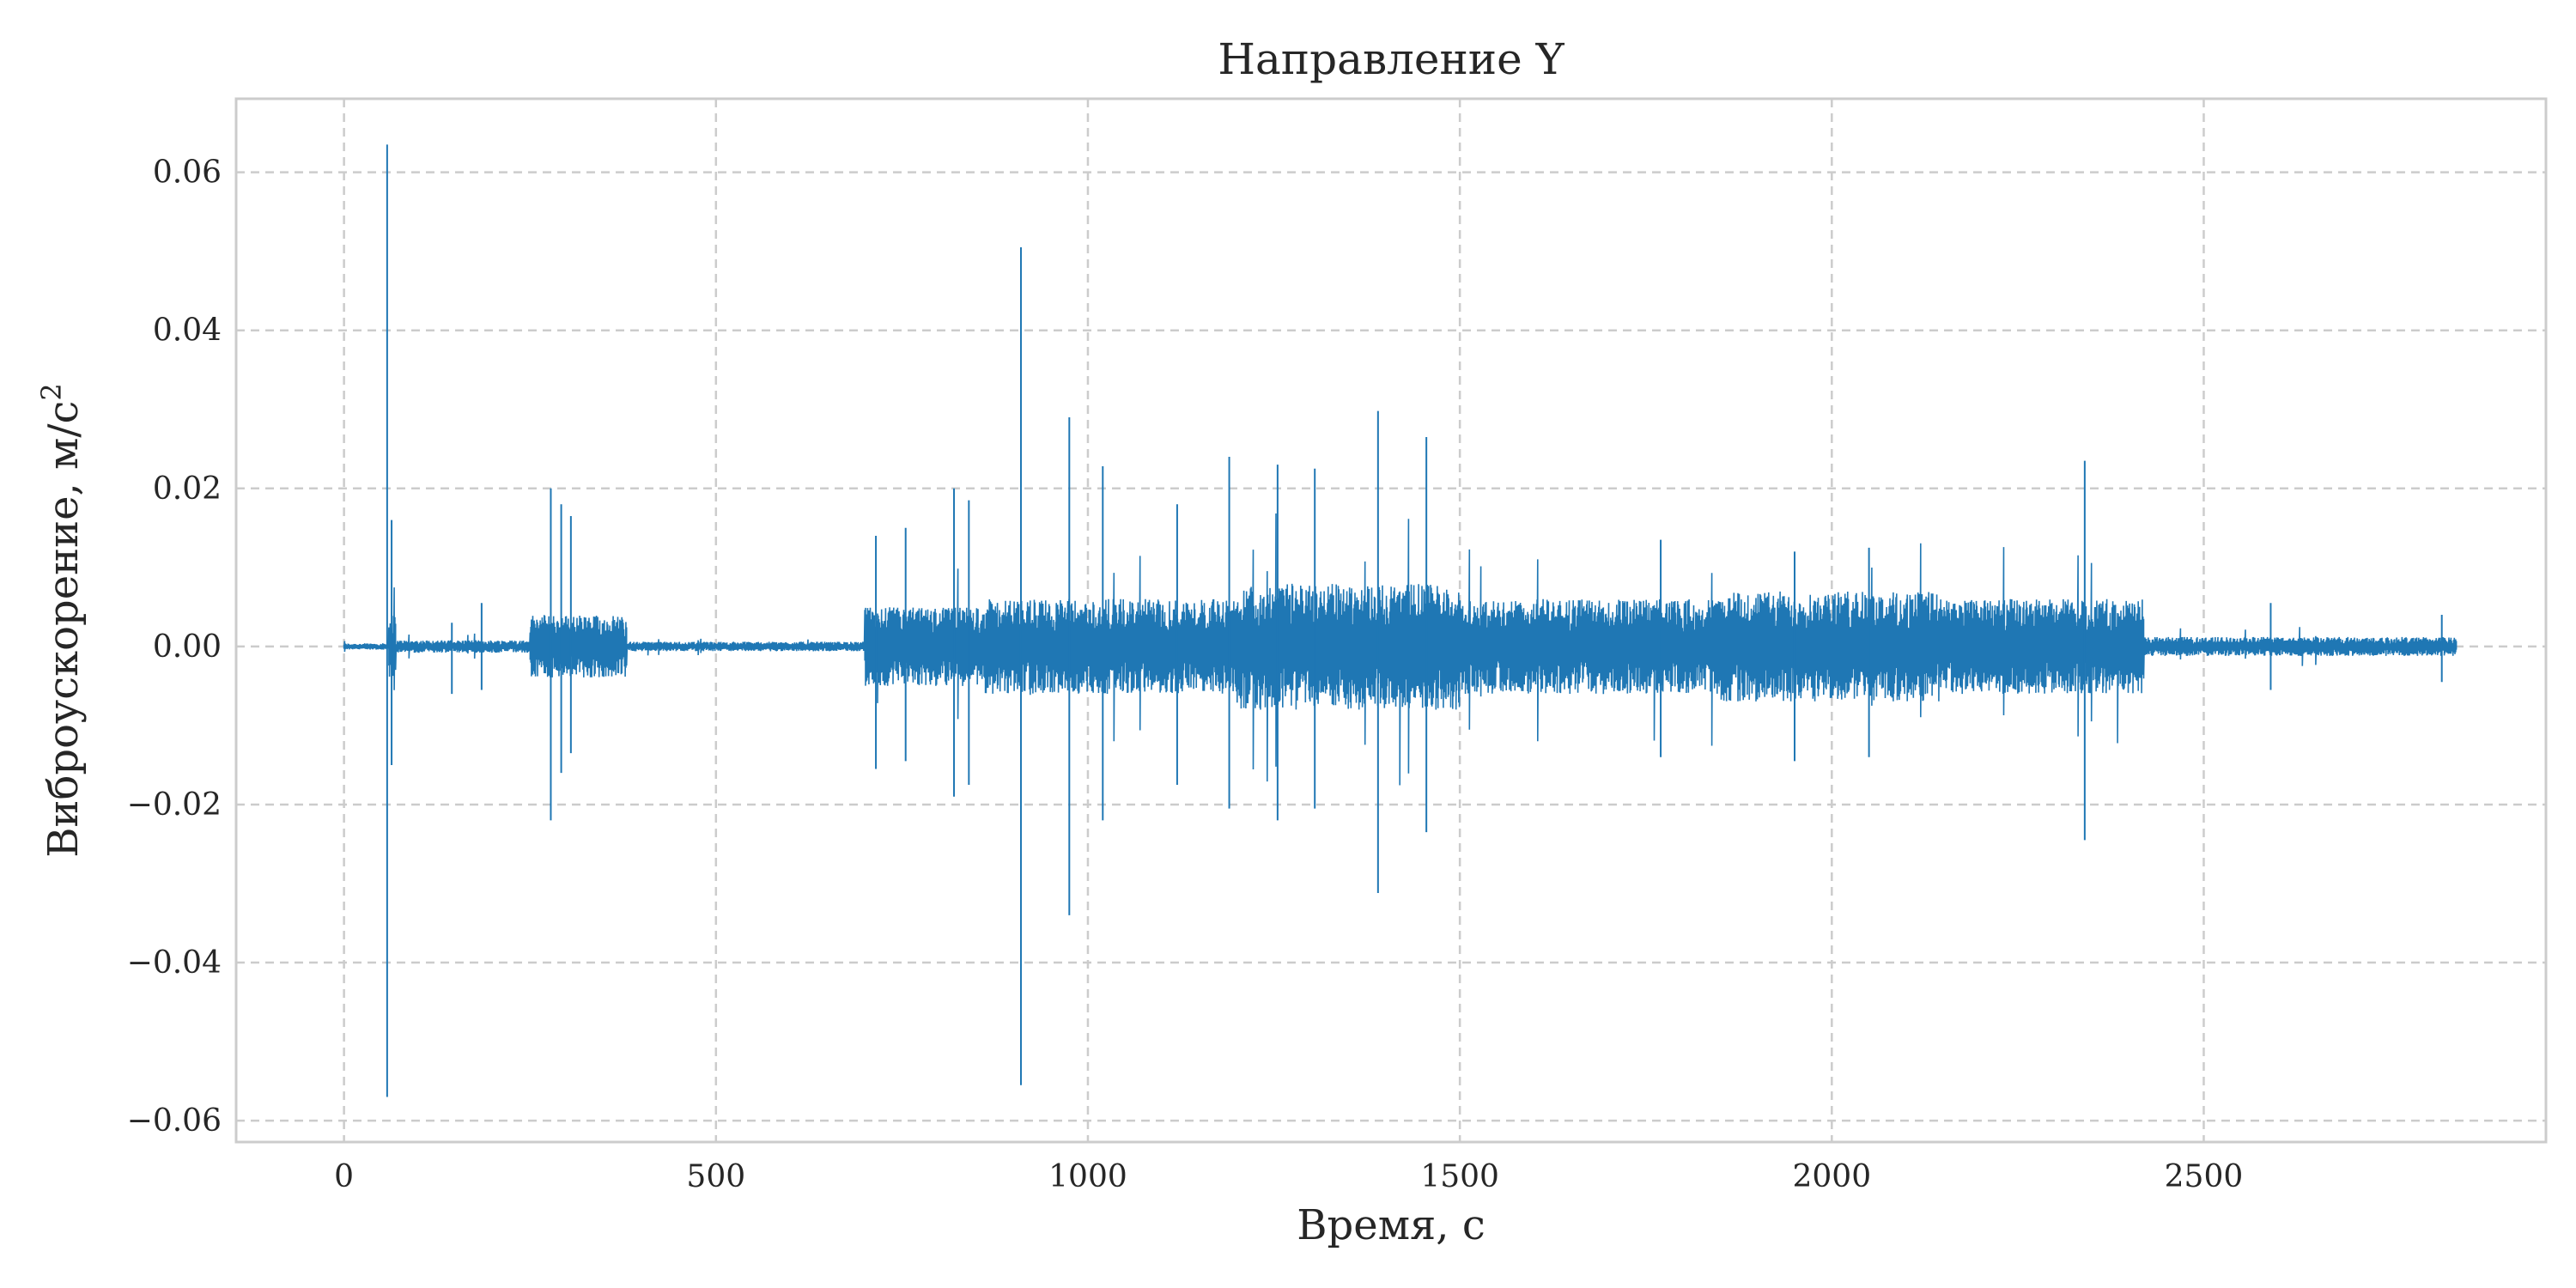 The height and width of the screenshot is (1288, 2576). I want to click on y-axis-label-text: Виброускорение, м/с, so click(64, 629).